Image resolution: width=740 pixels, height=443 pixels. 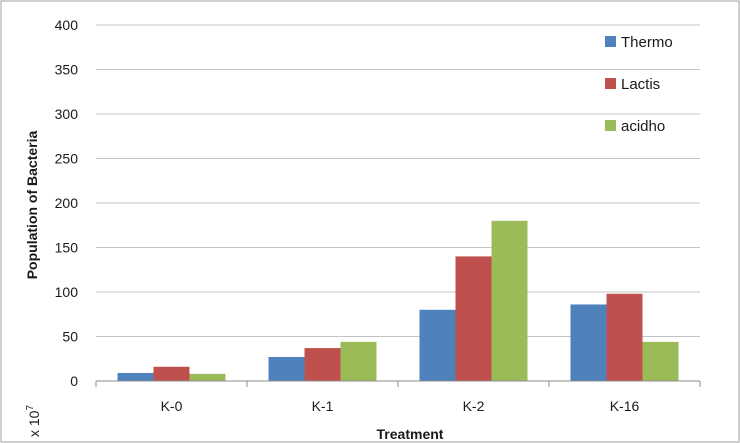 What do you see at coordinates (323, 406) in the screenshot?
I see `x-tick-label: K-1` at bounding box center [323, 406].